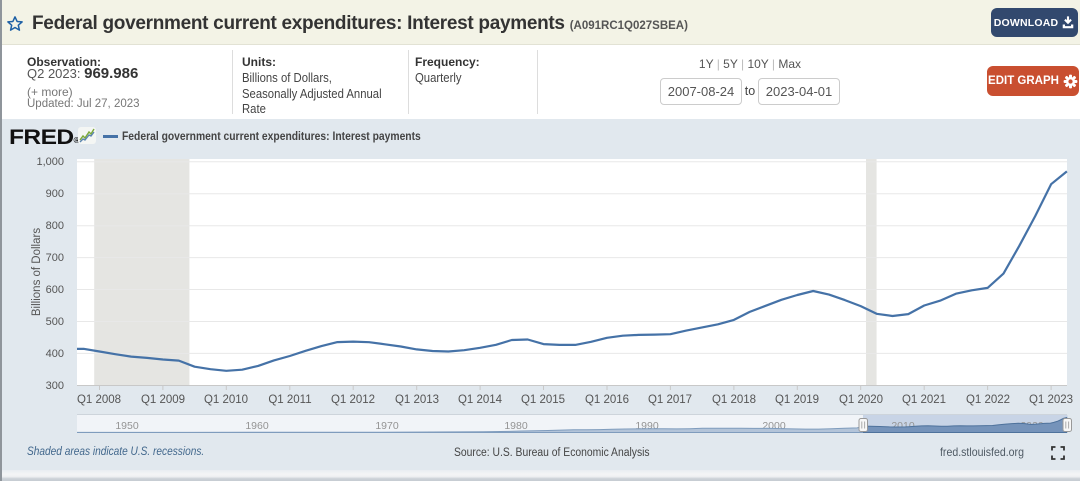 The width and height of the screenshot is (1080, 481). What do you see at coordinates (387, 426) in the screenshot?
I see `svg-text: 1970` at bounding box center [387, 426].